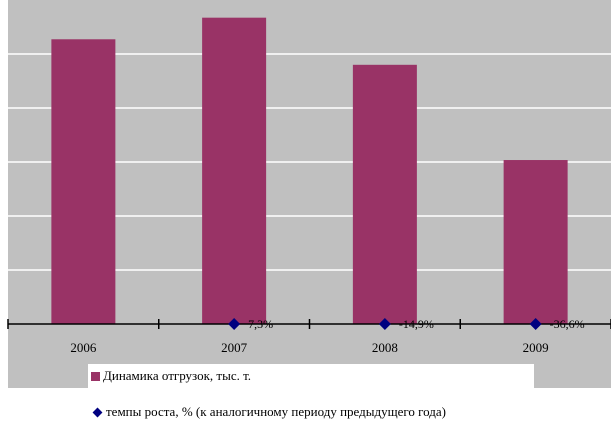 This screenshot has width=611, height=430. What do you see at coordinates (177, 375) in the screenshot?
I see `legend-label-shipments: Динамика отгрузок, тыс. т.` at bounding box center [177, 375].